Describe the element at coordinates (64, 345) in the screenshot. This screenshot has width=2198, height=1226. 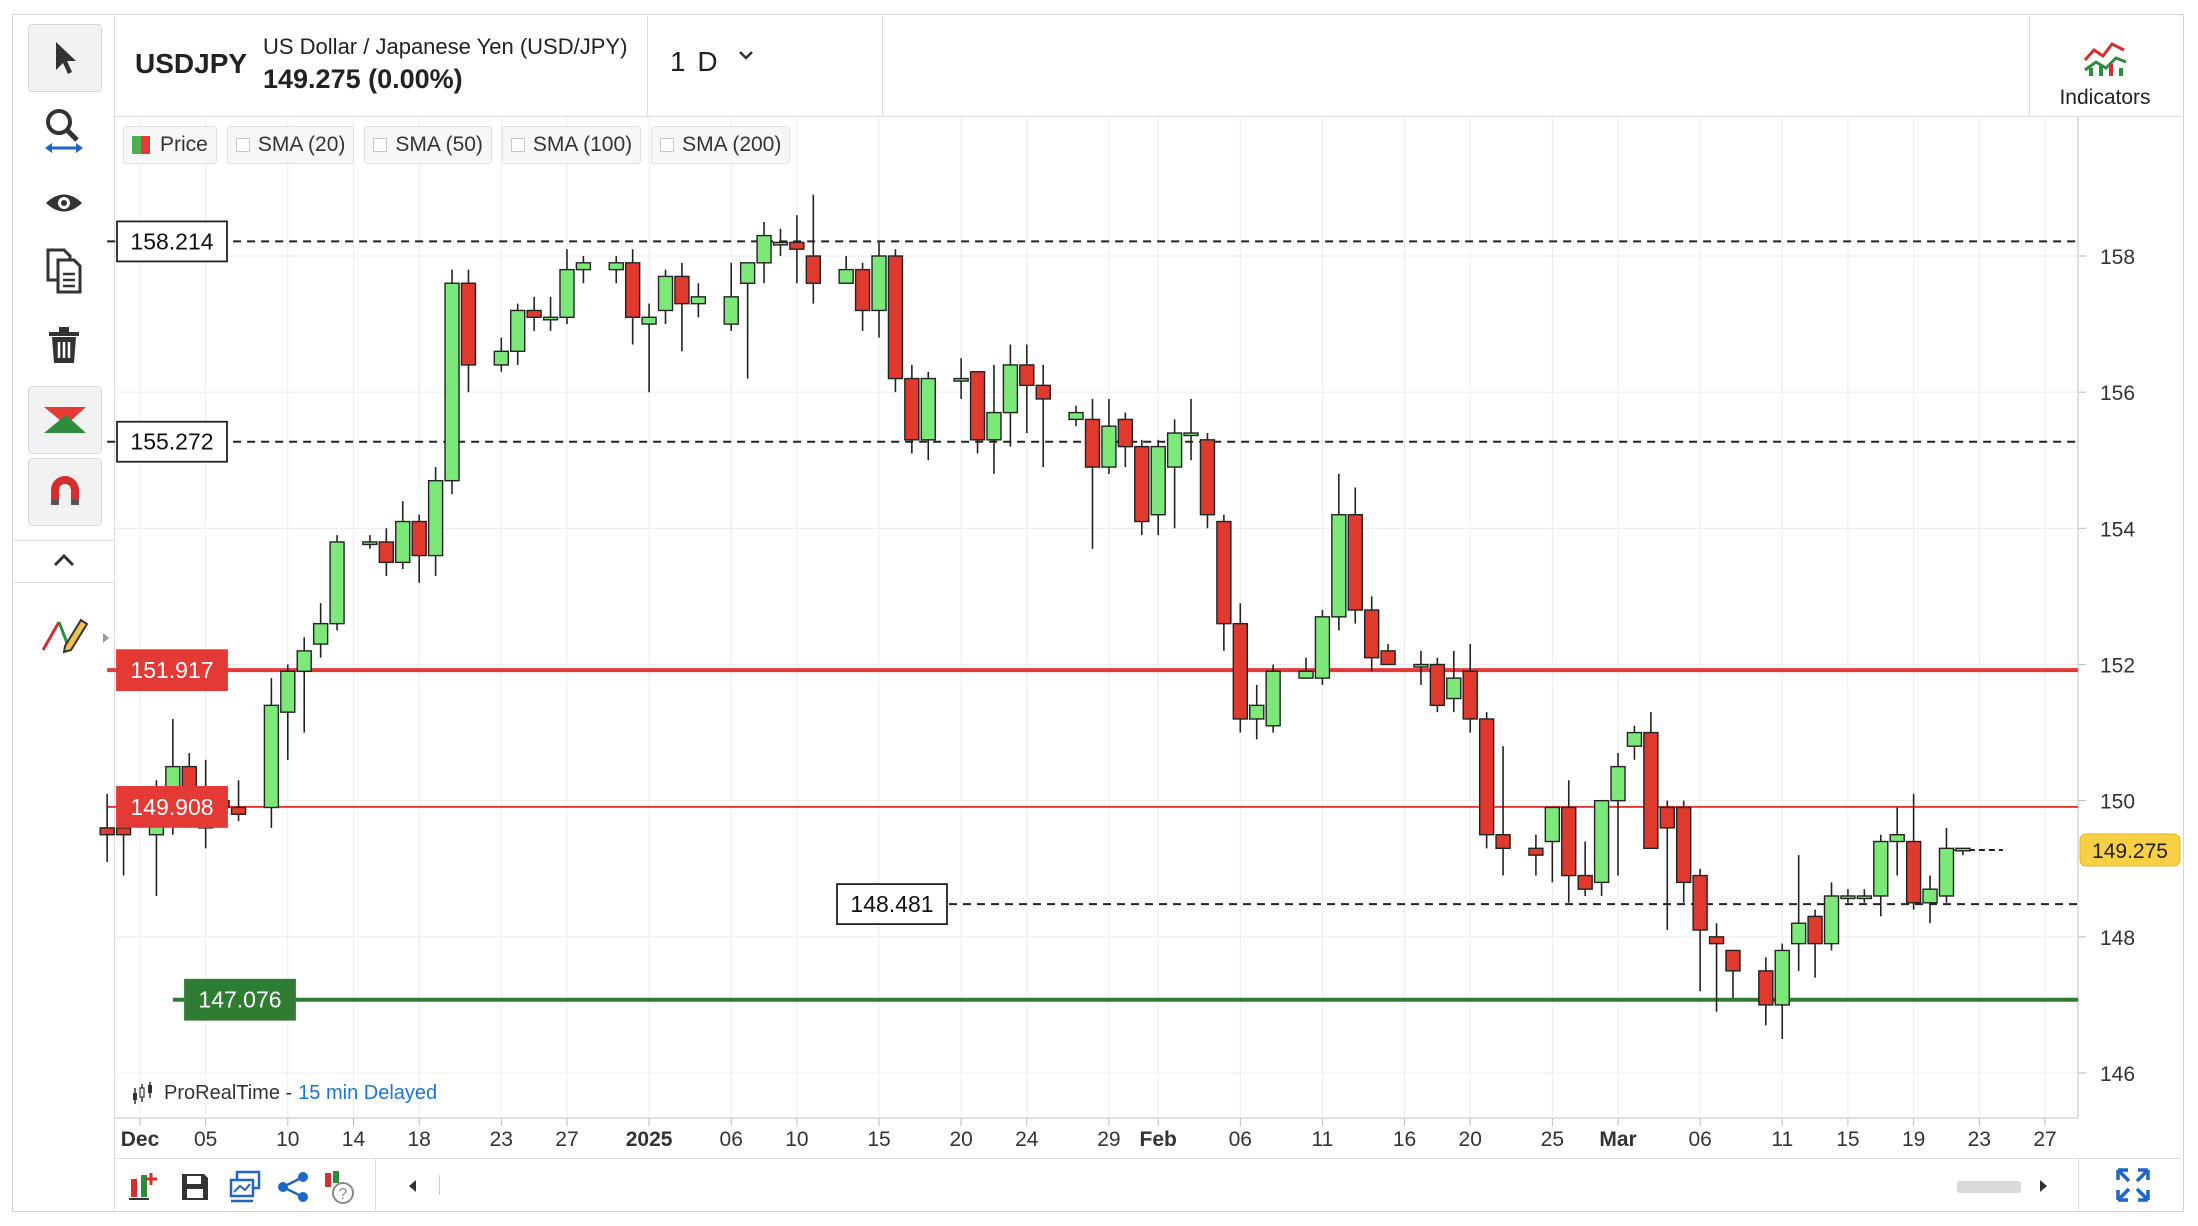
I see `delete-tool-button` at that location.